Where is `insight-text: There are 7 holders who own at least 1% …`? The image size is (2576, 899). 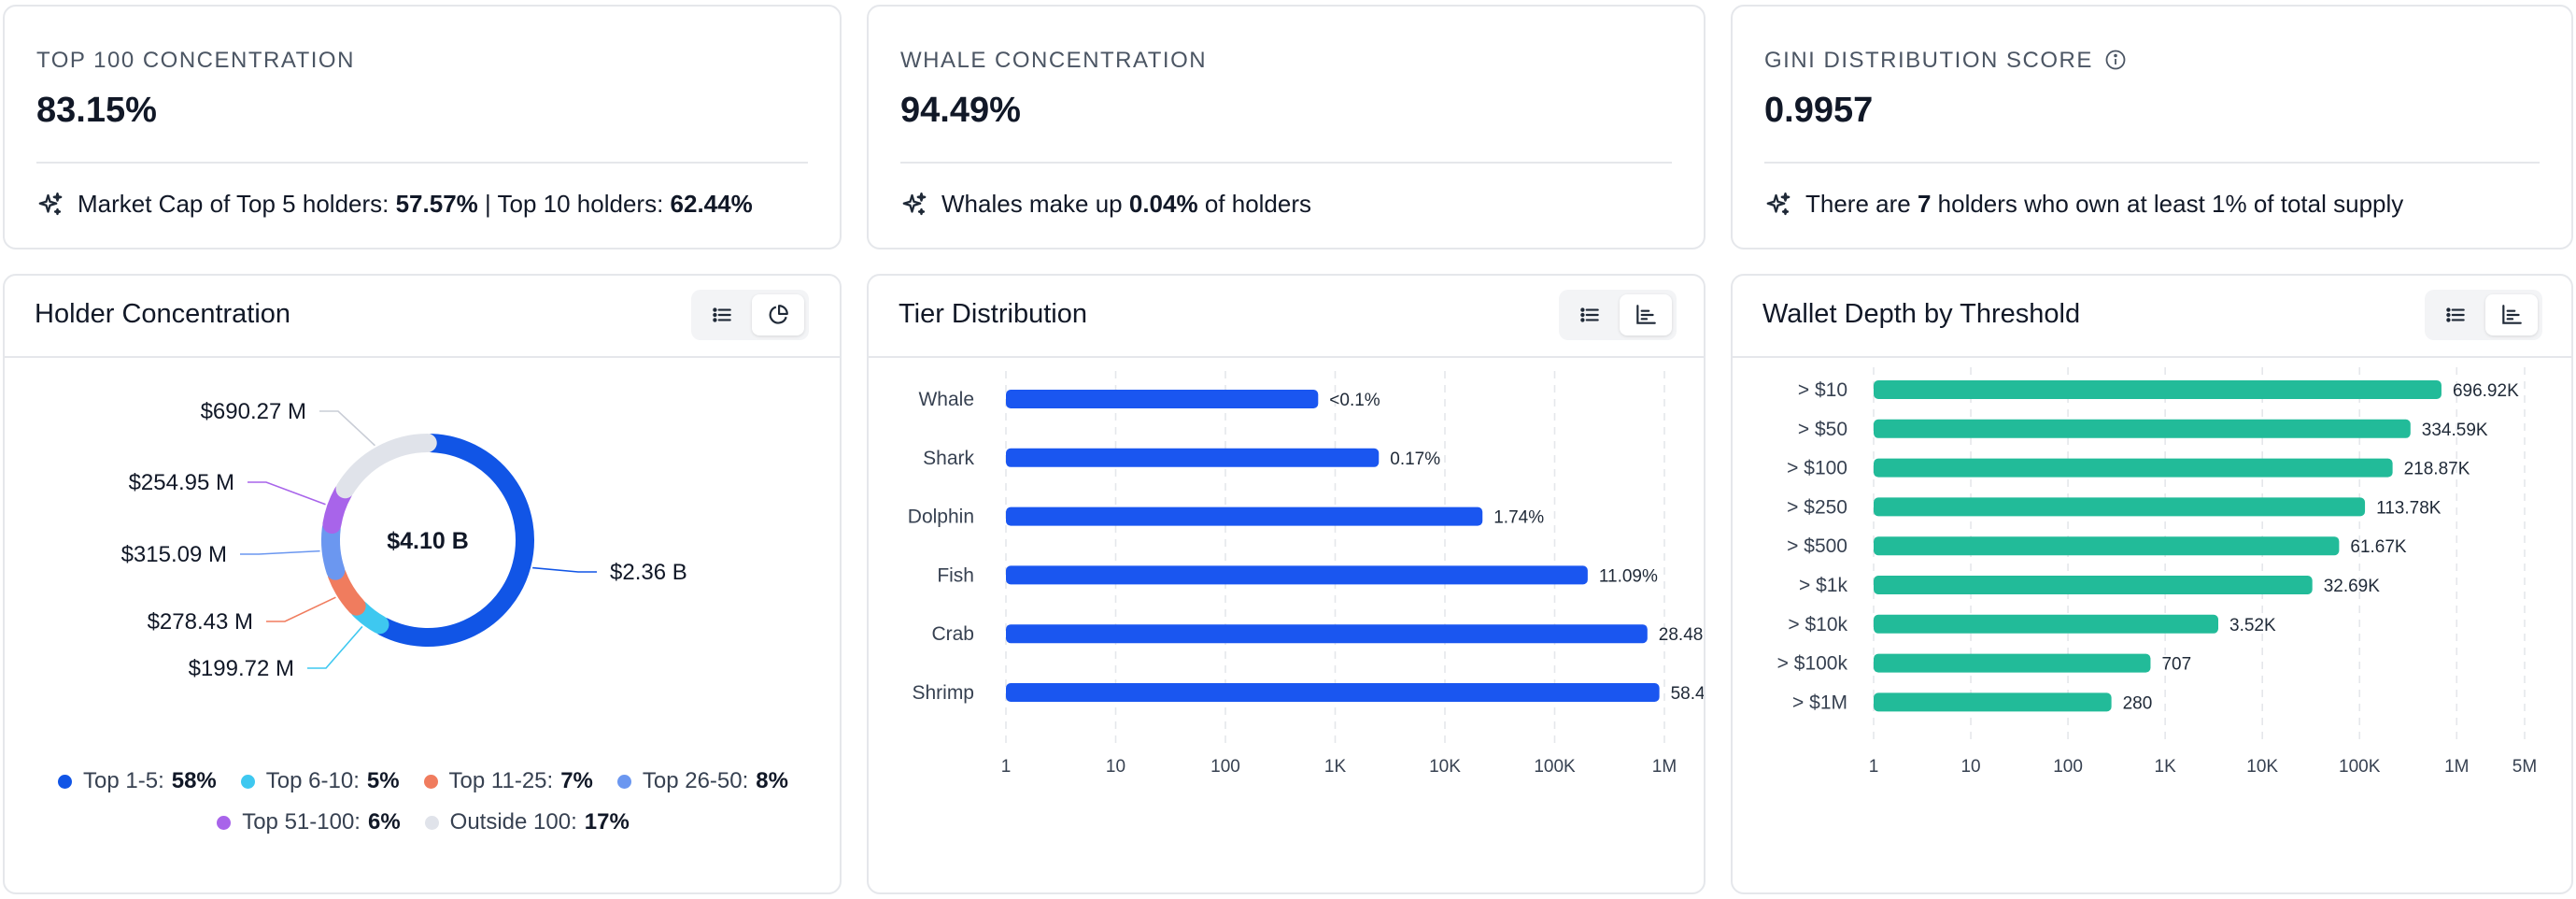
insight-text: There are 7 holders who own at least 1% … is located at coordinates (2104, 204).